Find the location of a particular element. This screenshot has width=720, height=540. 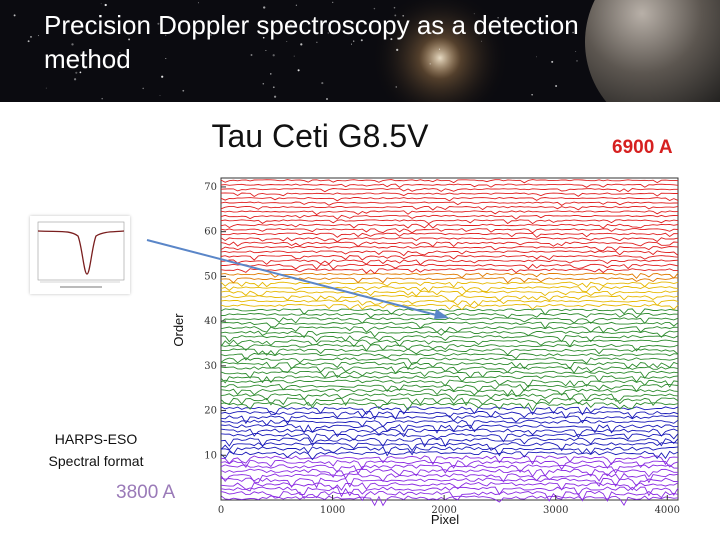

x-tick-label: 4000 is located at coordinates (667, 510).